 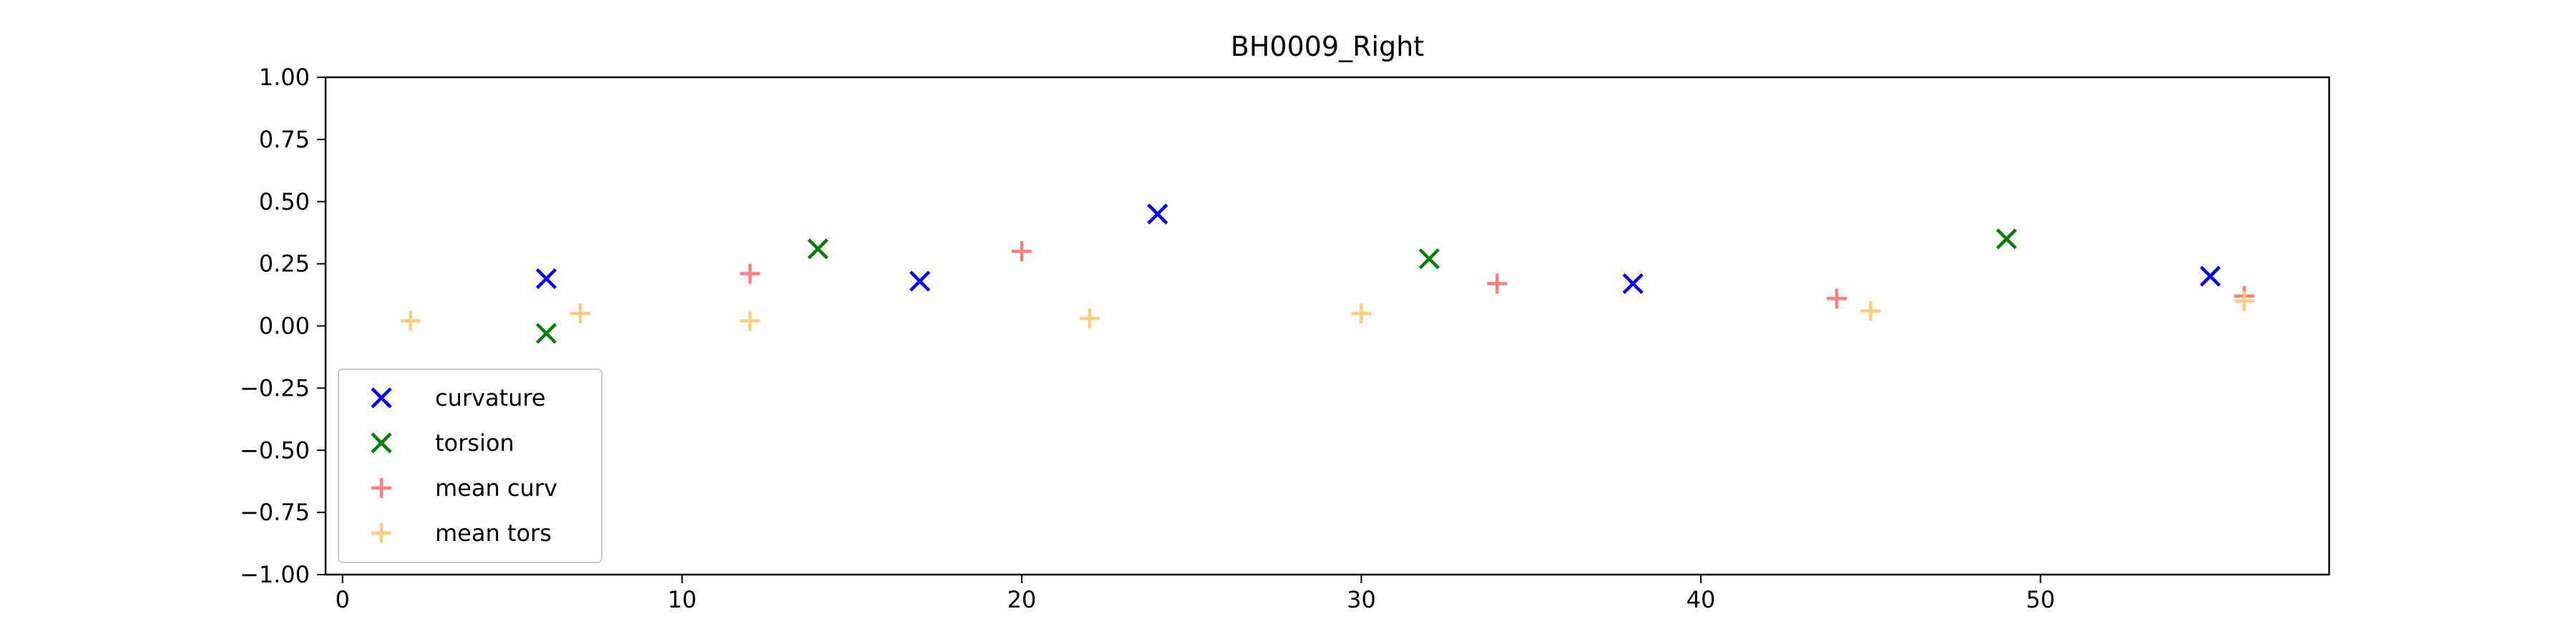 I want to click on y-tick-label: 1.00, so click(x=284, y=77).